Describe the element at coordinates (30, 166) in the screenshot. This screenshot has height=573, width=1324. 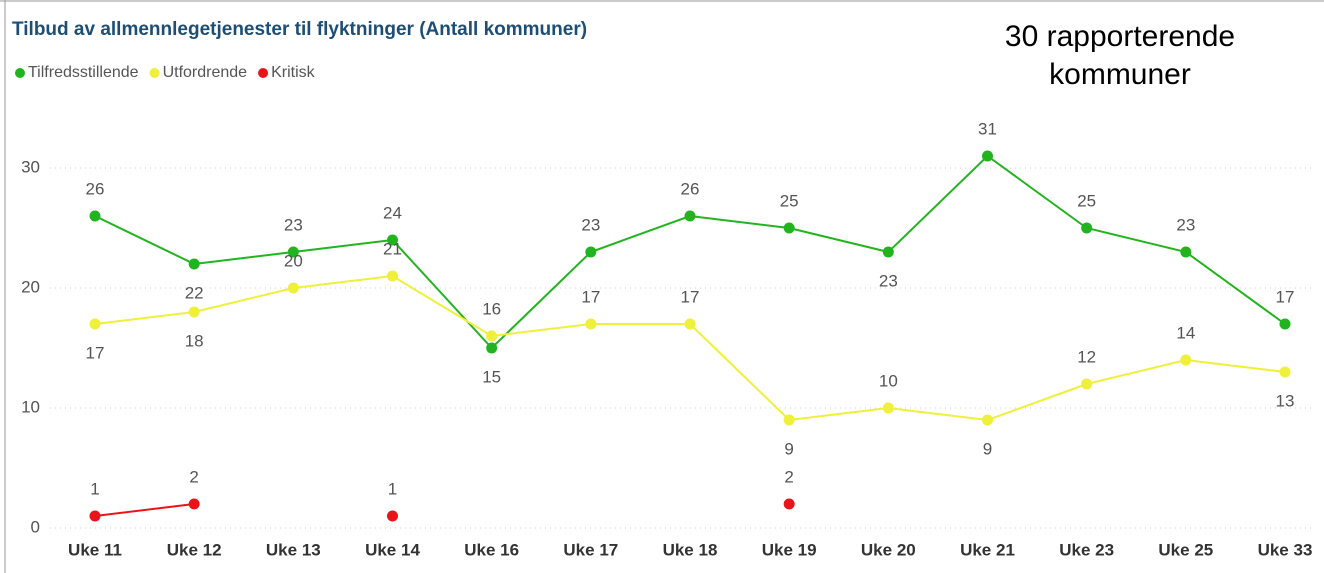
I see `y-tick-label: 30` at that location.